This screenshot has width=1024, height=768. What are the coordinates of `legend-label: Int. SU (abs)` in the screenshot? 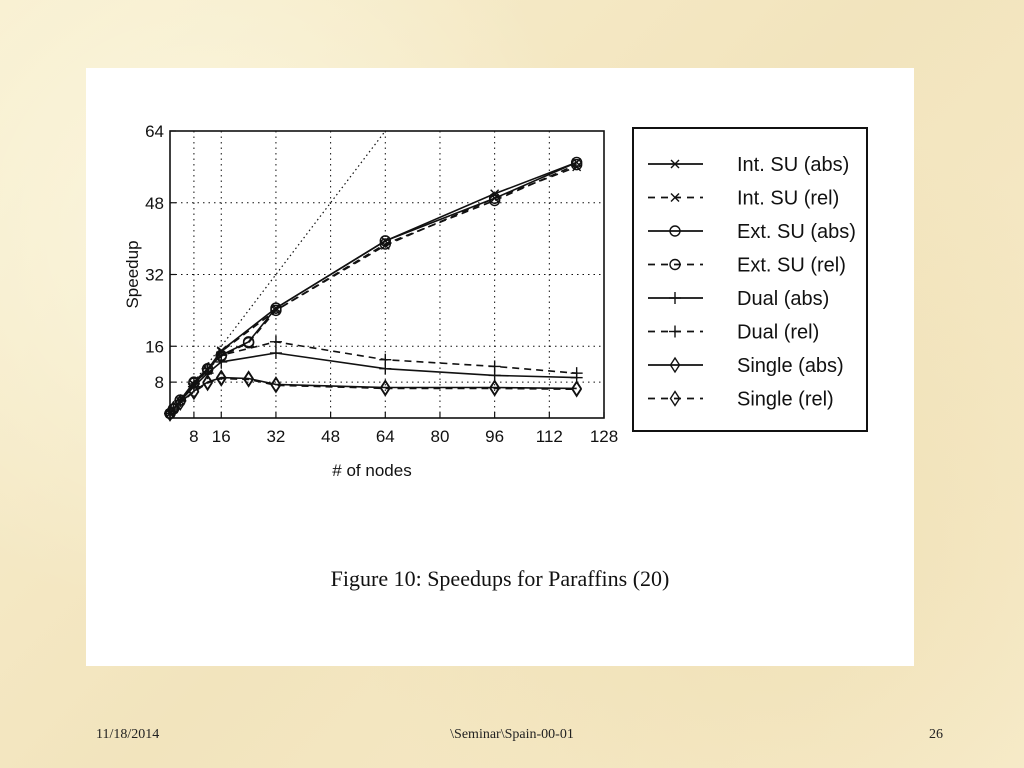 It's located at (793, 165).